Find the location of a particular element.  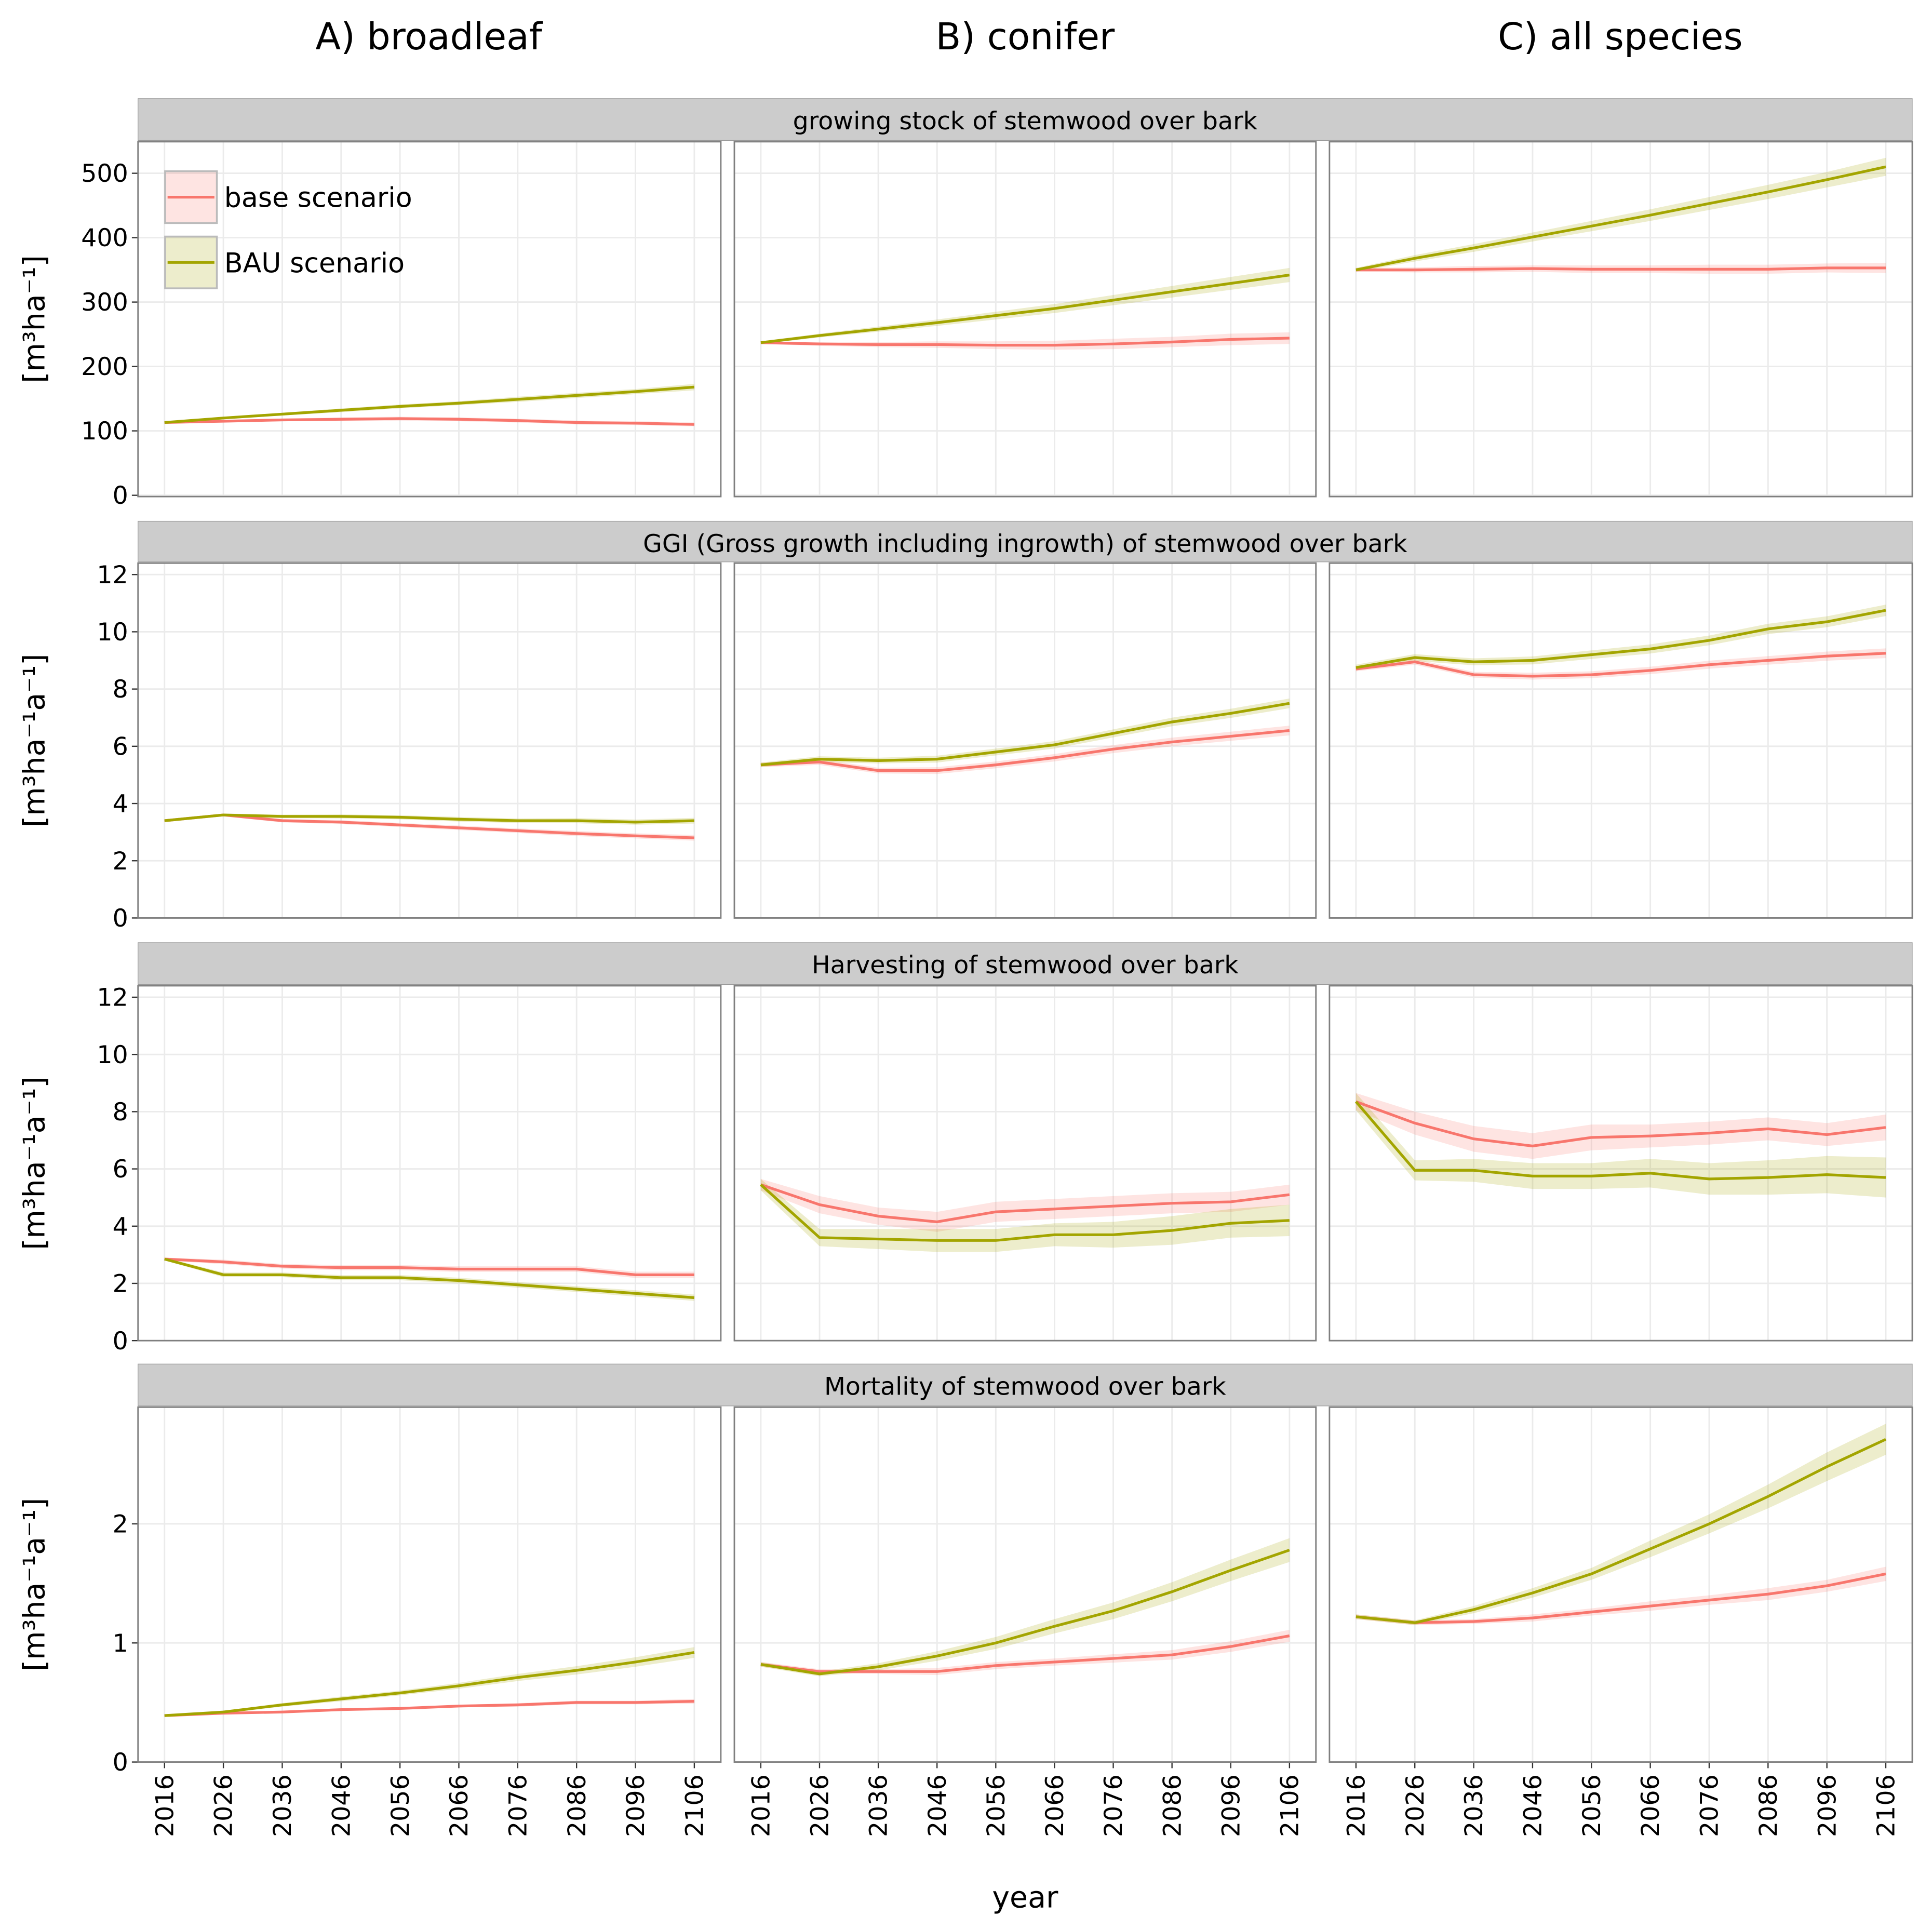

x-tick-label: 2026 is located at coordinates (821, 1805).